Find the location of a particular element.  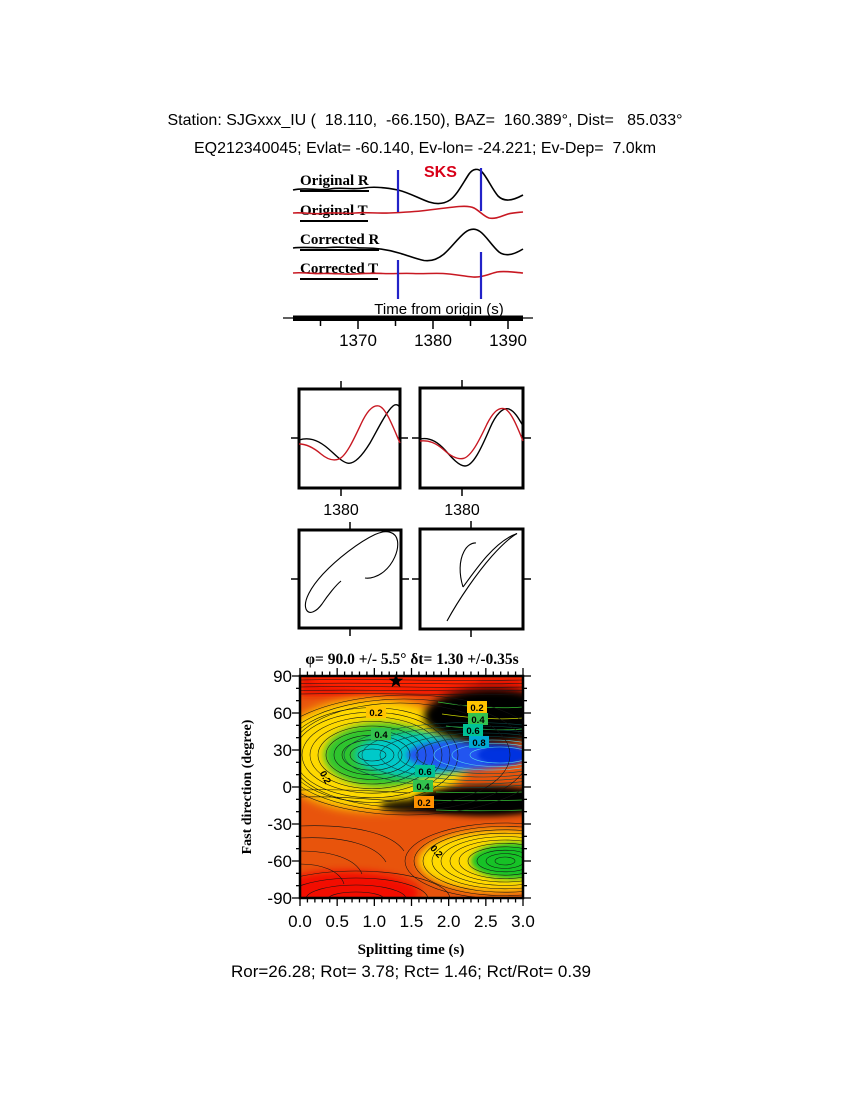

phase-label-sks: SKS is located at coordinates (440, 172).